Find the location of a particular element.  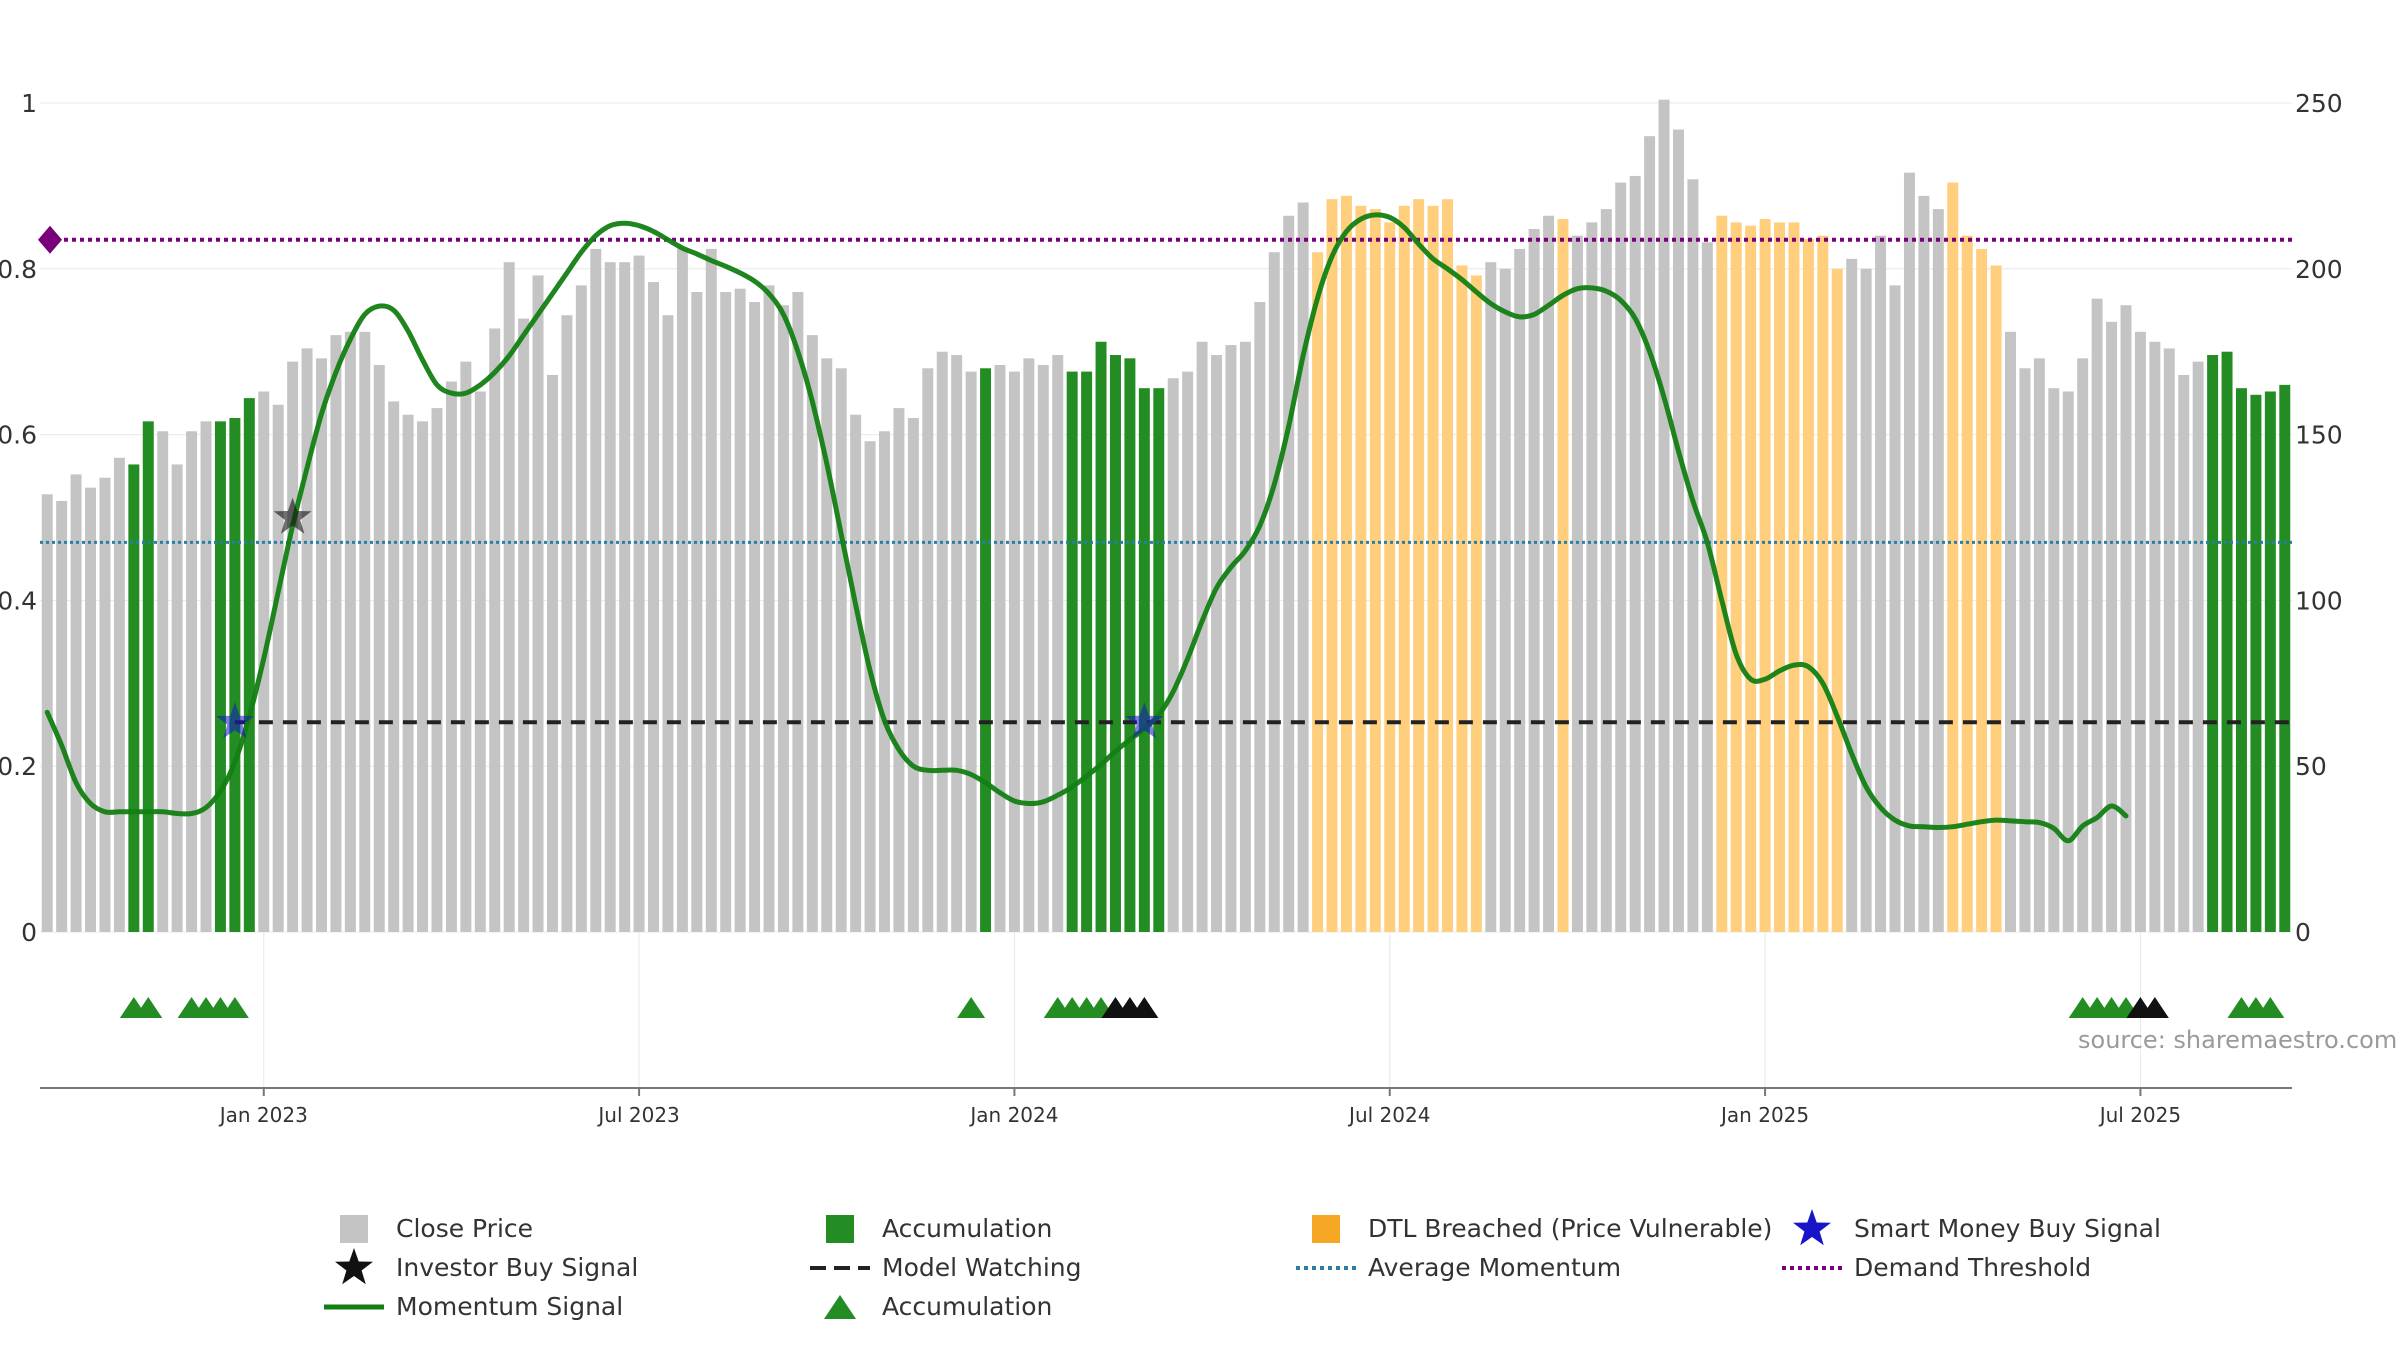

legend-swatch-smart is located at coordinates (1812, 1227).